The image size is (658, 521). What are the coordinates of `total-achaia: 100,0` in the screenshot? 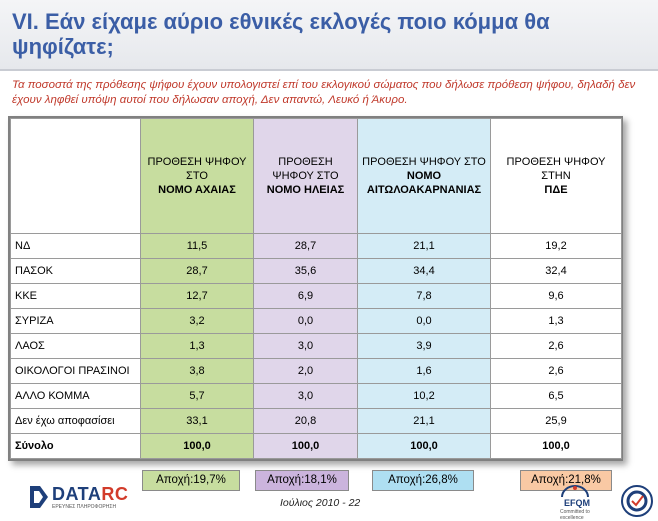 It's located at (197, 446).